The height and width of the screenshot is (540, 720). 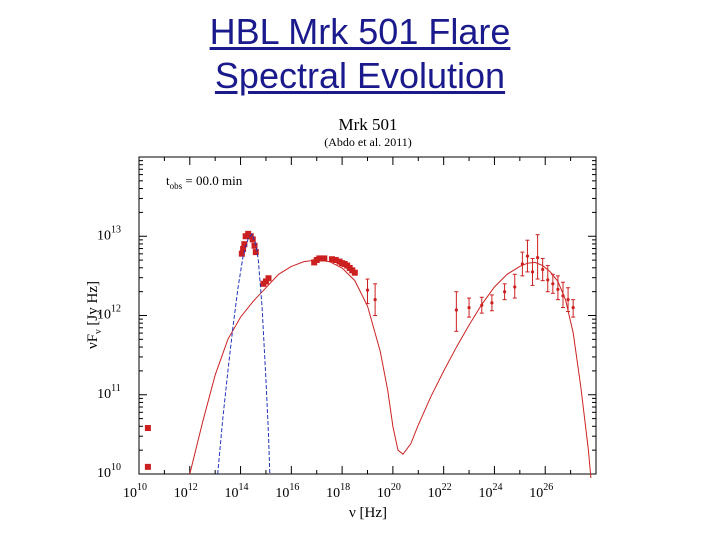 I want to click on x-tick-label: 1026, so click(x=541, y=491).